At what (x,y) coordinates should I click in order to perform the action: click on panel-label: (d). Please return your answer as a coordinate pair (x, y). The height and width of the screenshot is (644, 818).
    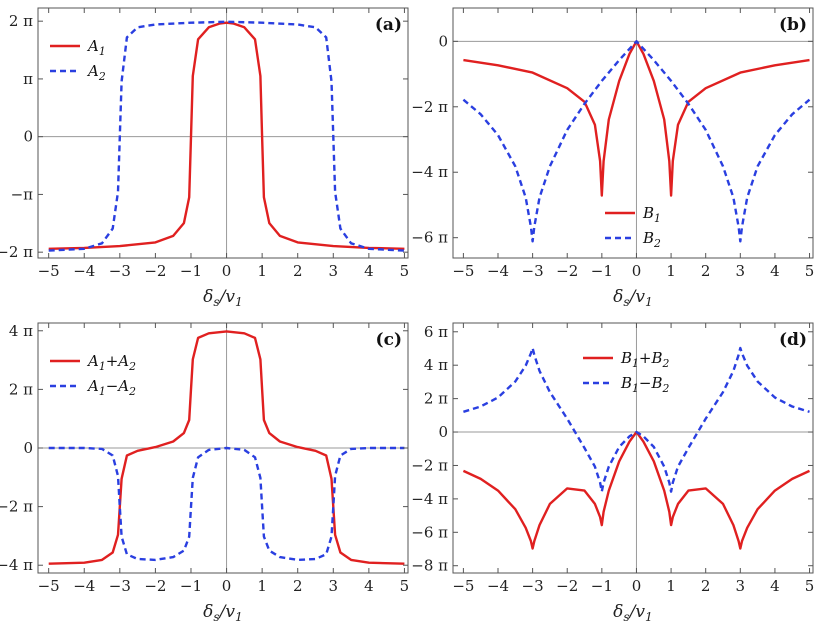
    Looking at the image, I should click on (793, 340).